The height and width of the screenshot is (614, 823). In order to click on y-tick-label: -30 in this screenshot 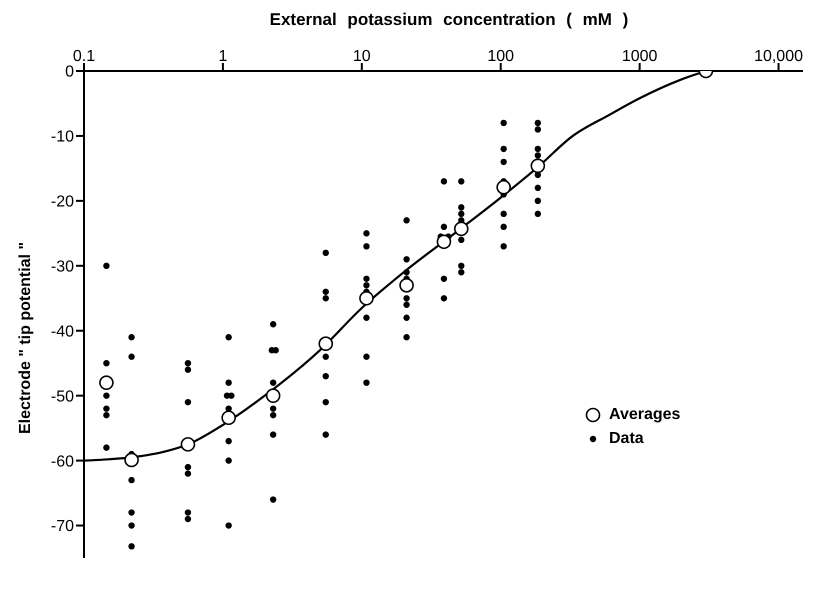, I will do `click(62, 267)`.